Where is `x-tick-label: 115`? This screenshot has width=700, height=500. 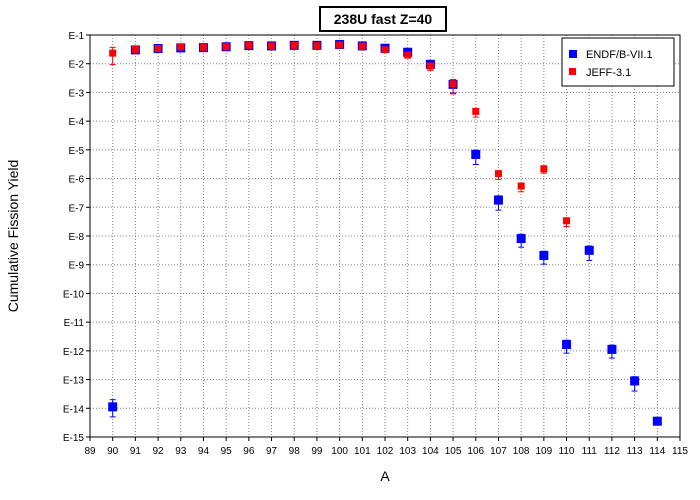
x-tick-label: 115 is located at coordinates (680, 451).